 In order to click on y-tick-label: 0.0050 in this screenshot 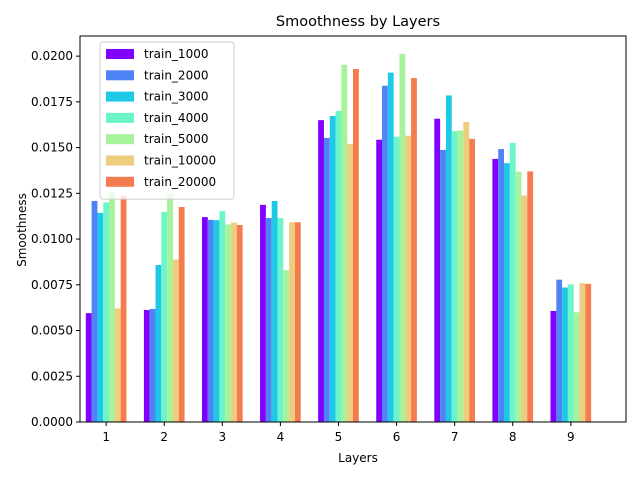, I will do `click(52, 331)`.